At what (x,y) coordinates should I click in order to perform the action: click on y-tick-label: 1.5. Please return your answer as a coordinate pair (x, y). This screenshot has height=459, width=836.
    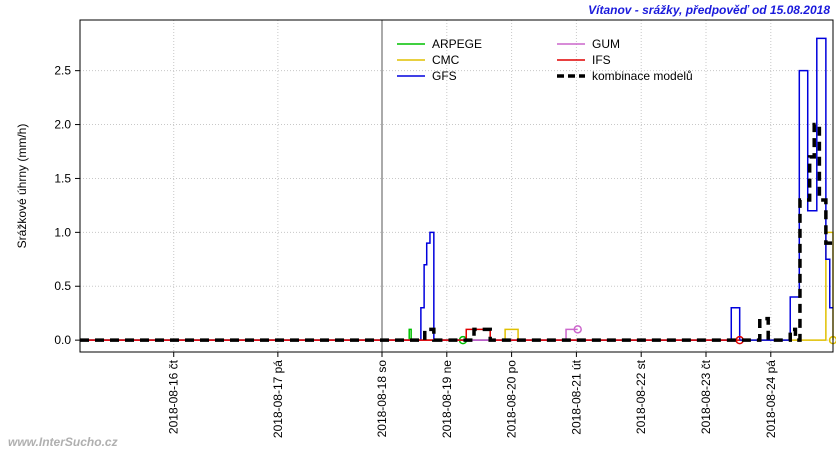
    Looking at the image, I should click on (62, 178).